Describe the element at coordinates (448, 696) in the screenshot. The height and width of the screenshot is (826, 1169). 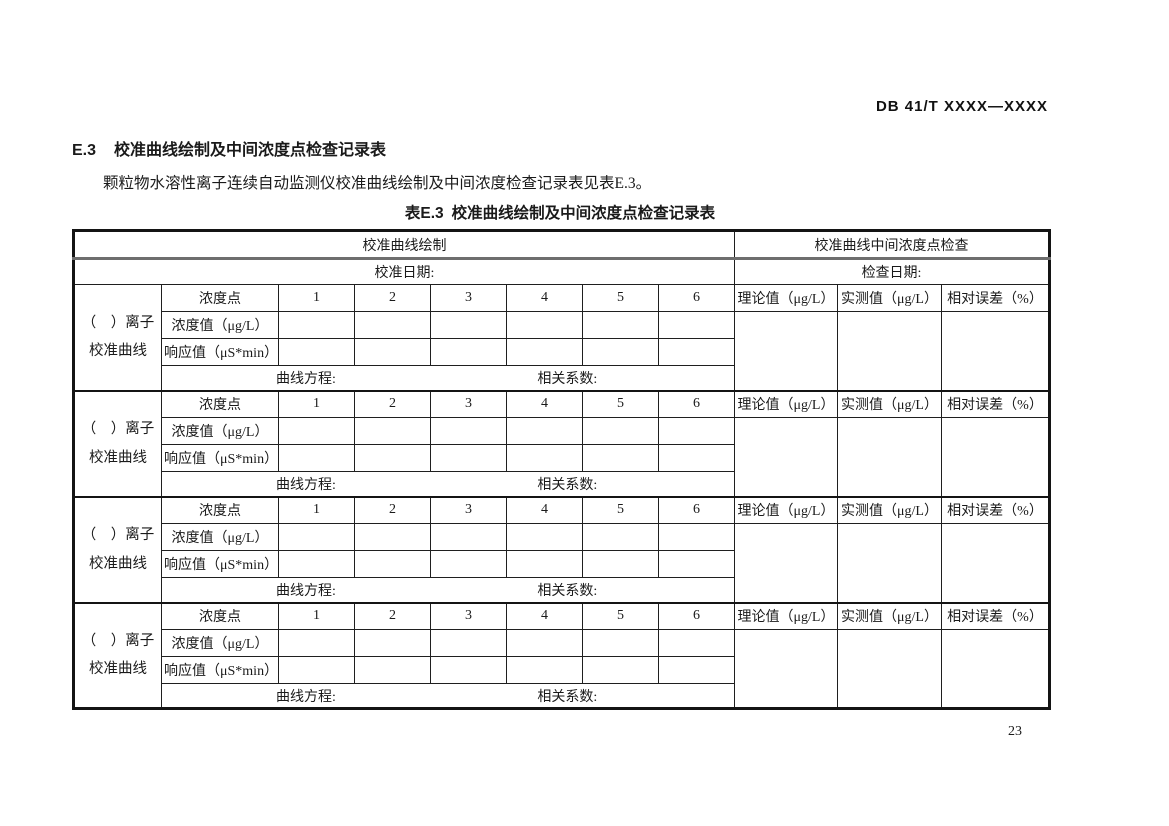
I see `curve-equation-cell: 曲线方程: 相关系数:` at that location.